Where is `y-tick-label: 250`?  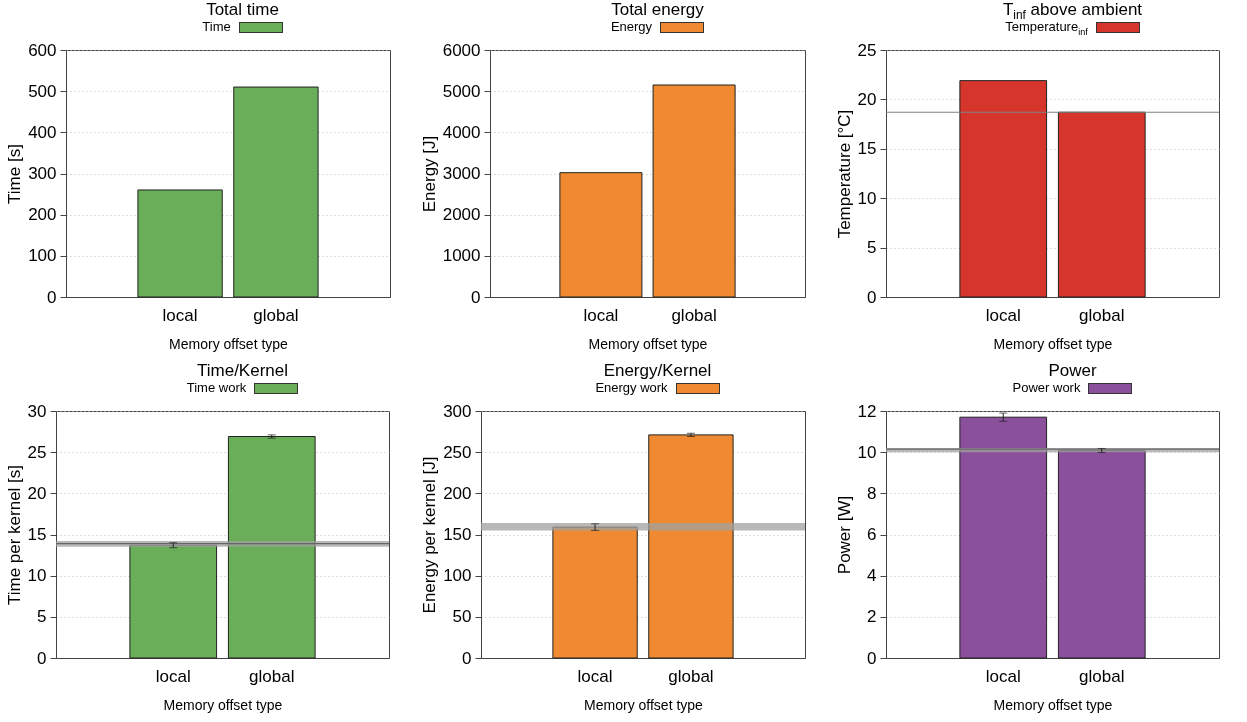
y-tick-label: 250 is located at coordinates (457, 452).